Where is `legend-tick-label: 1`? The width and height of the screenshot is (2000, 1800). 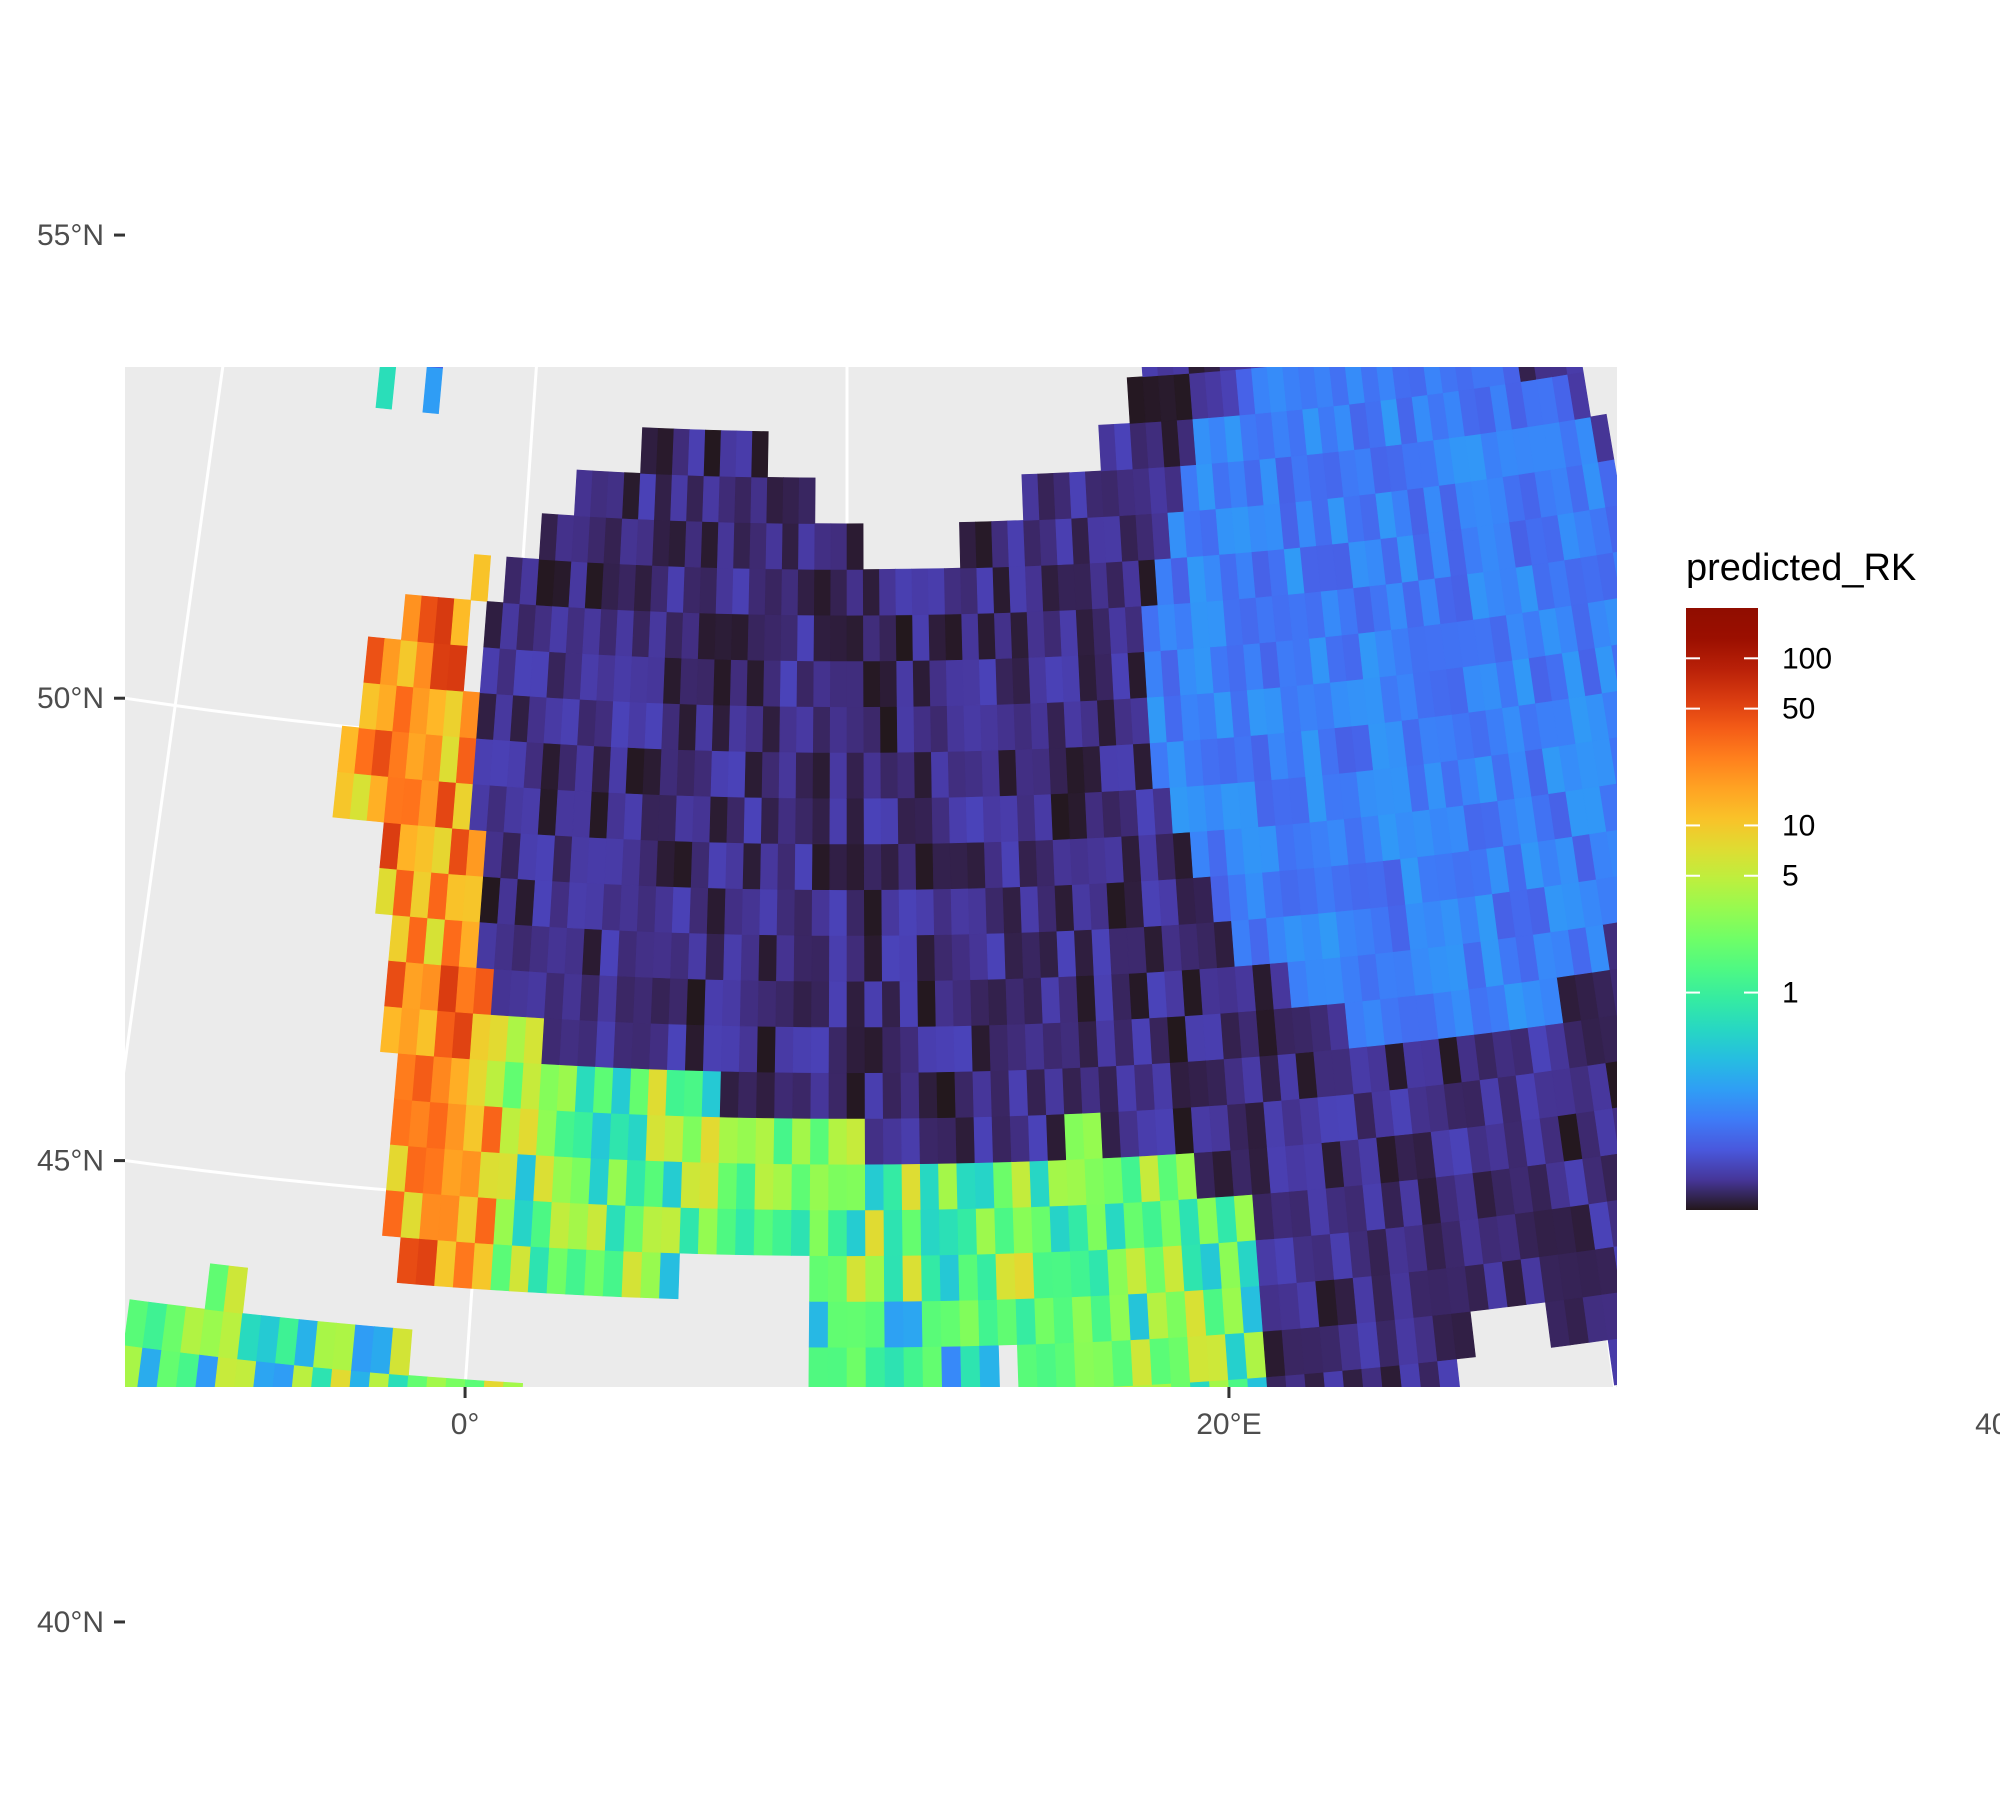
legend-tick-label: 1 is located at coordinates (1790, 993).